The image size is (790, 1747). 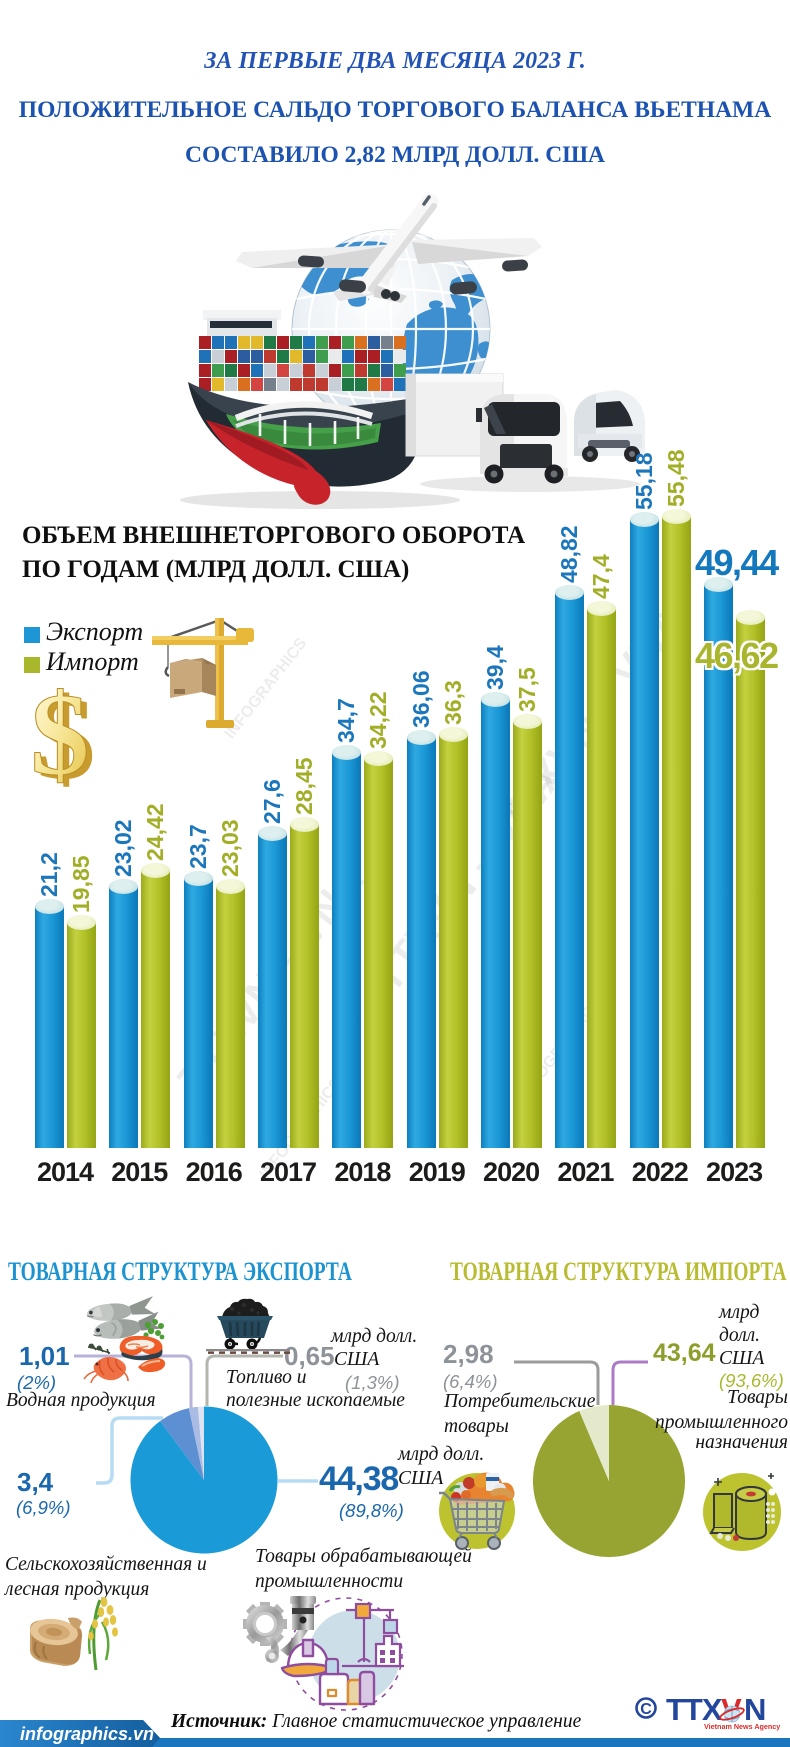 I want to click on svg-text: Vietnam News Agency, so click(x=742, y=1726).